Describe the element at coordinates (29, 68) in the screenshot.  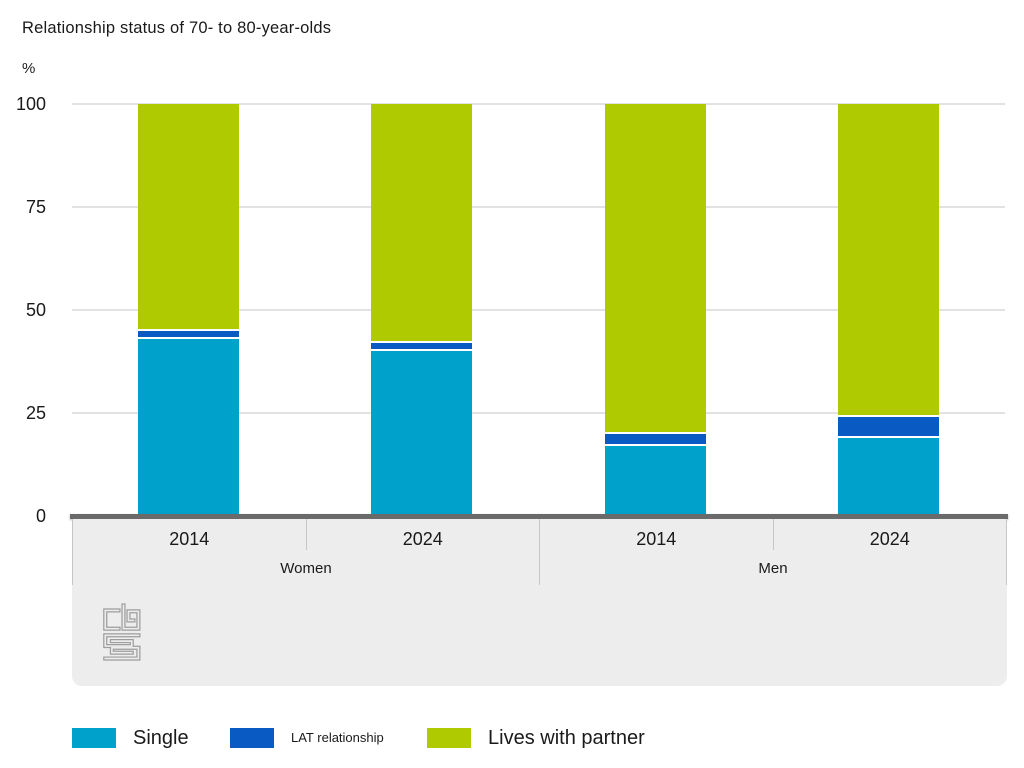
I see `y-axis-unit-label: %` at that location.